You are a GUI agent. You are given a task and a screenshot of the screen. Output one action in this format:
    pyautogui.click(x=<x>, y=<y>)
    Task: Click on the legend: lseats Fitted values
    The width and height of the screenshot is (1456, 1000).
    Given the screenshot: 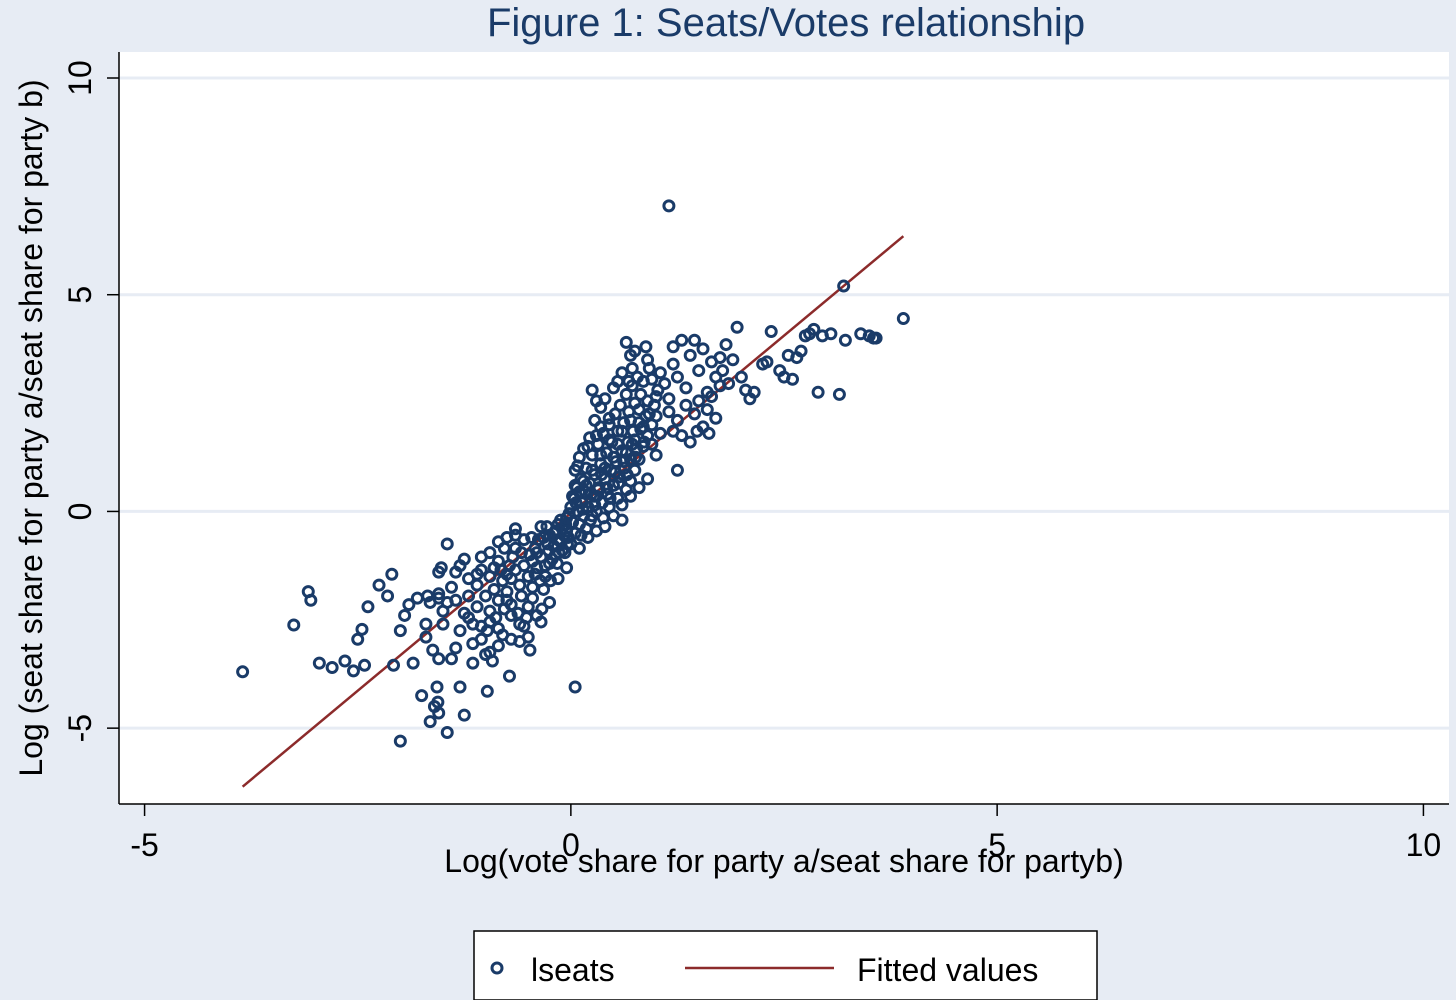 What is the action you would take?
    pyautogui.click(x=785, y=965)
    